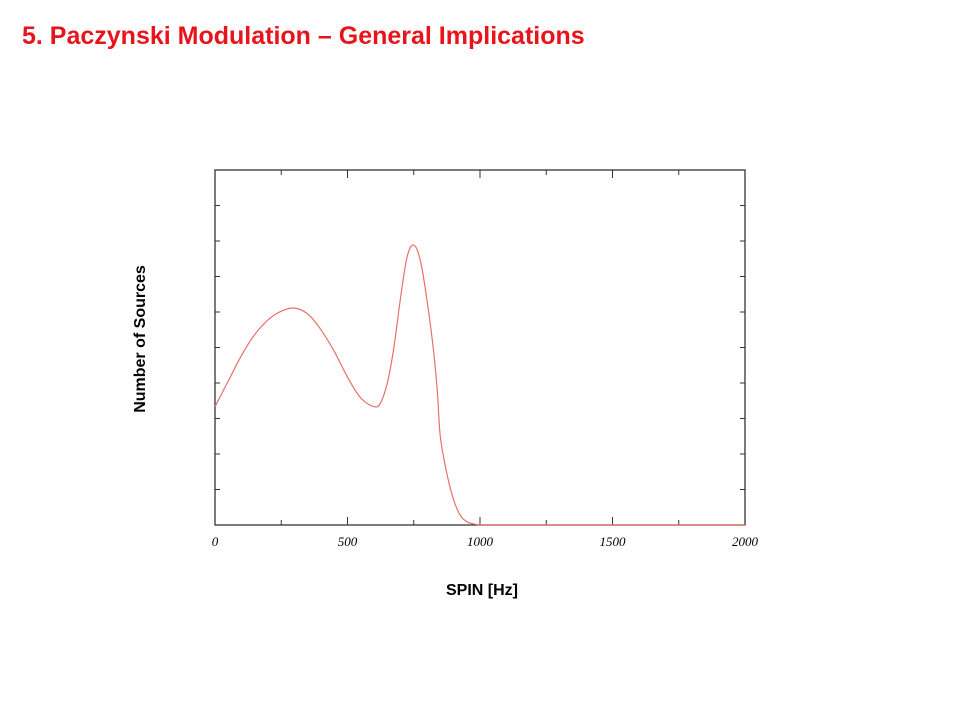 The height and width of the screenshot is (720, 960). I want to click on x-tick-label: 1000, so click(480, 541).